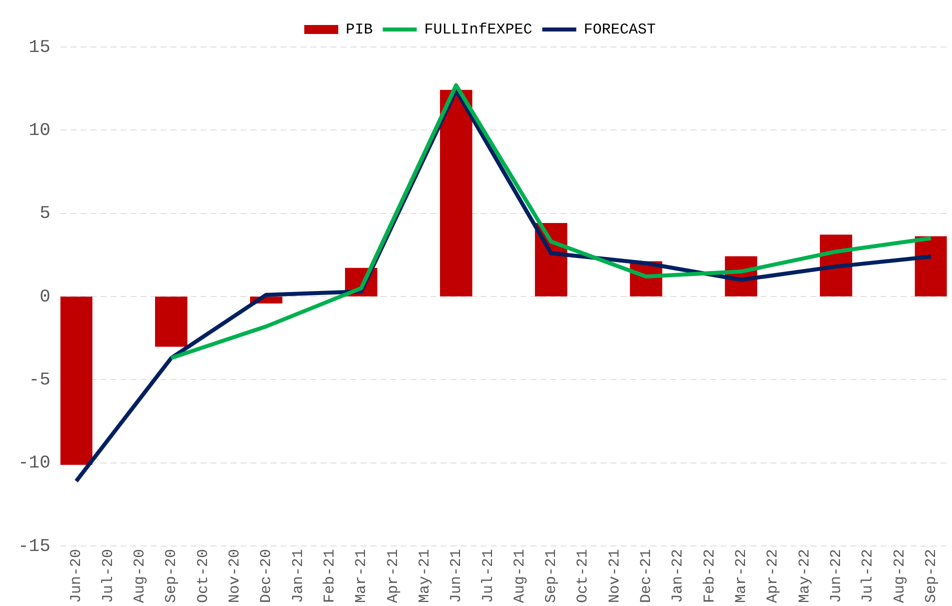  I want to click on x-tick-label: Apr-21, so click(393, 576).